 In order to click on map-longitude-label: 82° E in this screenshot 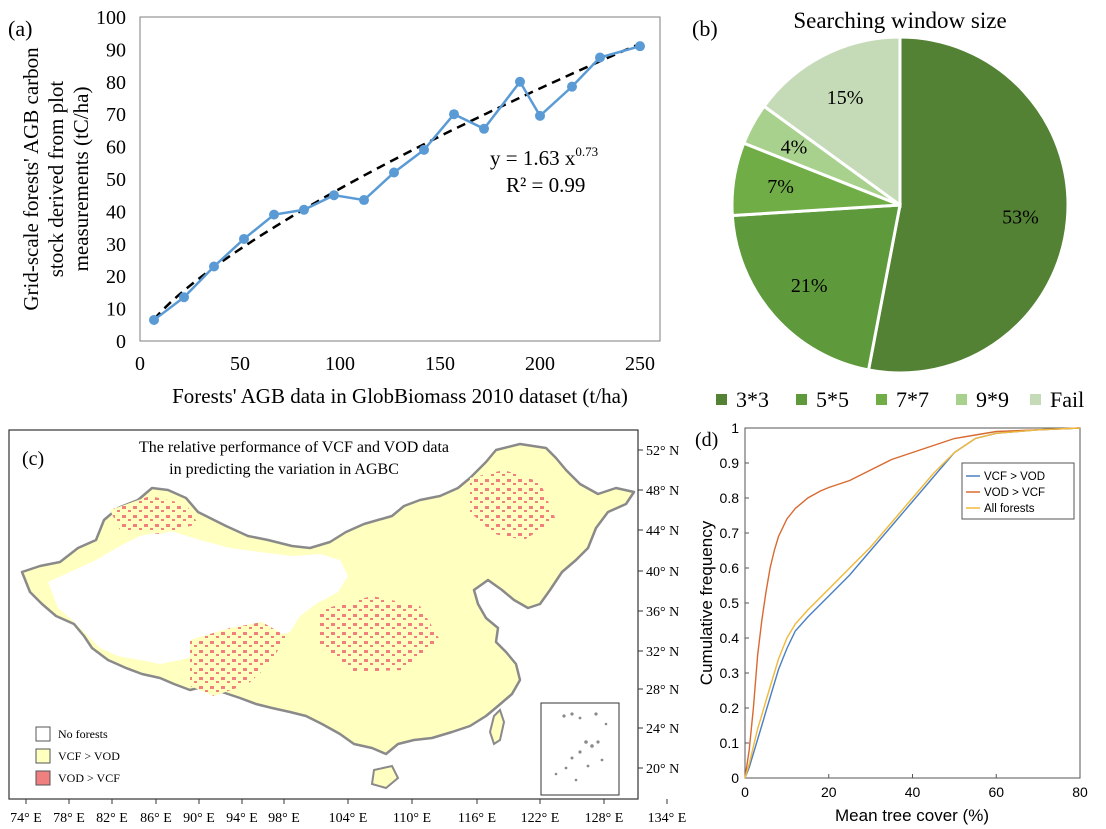, I will do `click(112, 818)`.